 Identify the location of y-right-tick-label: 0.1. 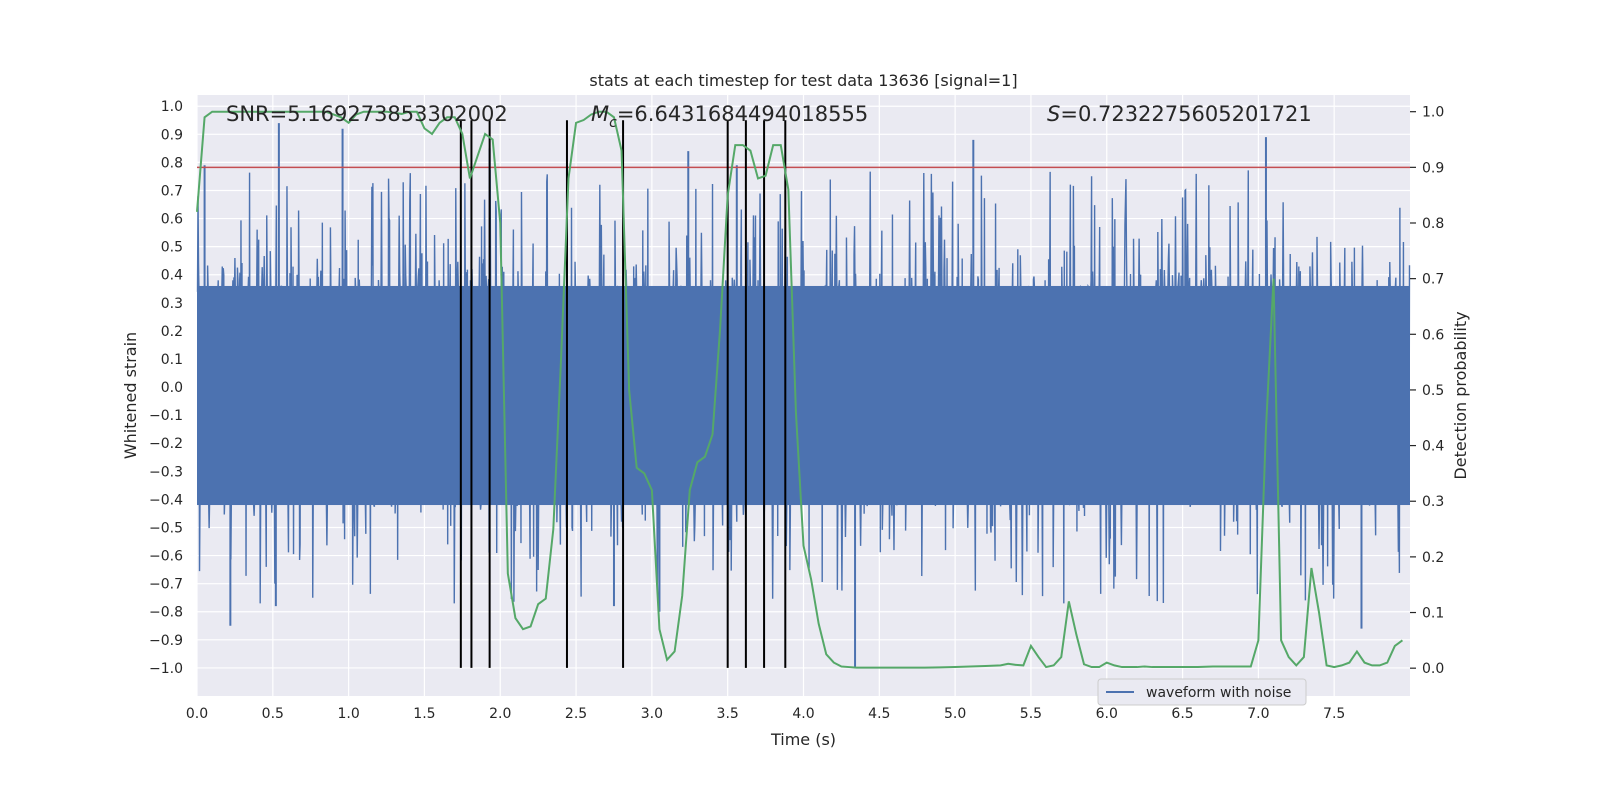
(1433, 614).